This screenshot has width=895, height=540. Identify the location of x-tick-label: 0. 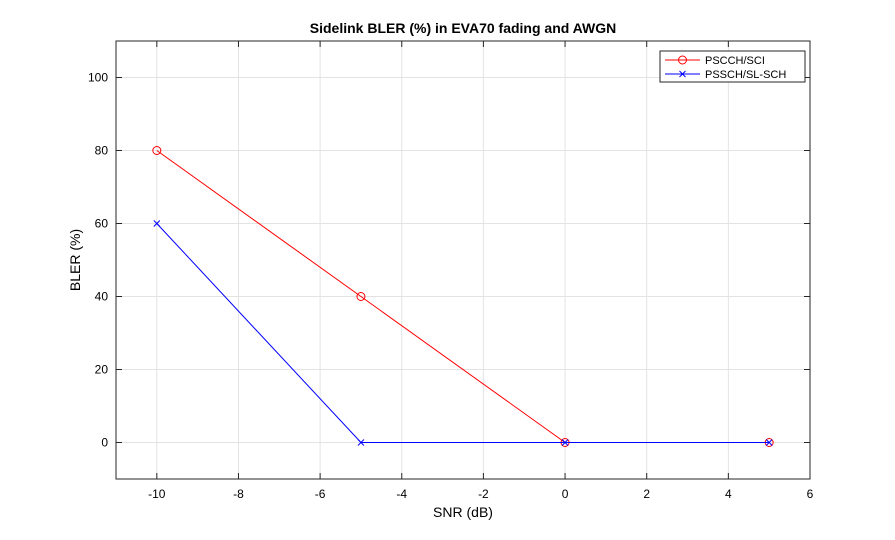
(565, 494).